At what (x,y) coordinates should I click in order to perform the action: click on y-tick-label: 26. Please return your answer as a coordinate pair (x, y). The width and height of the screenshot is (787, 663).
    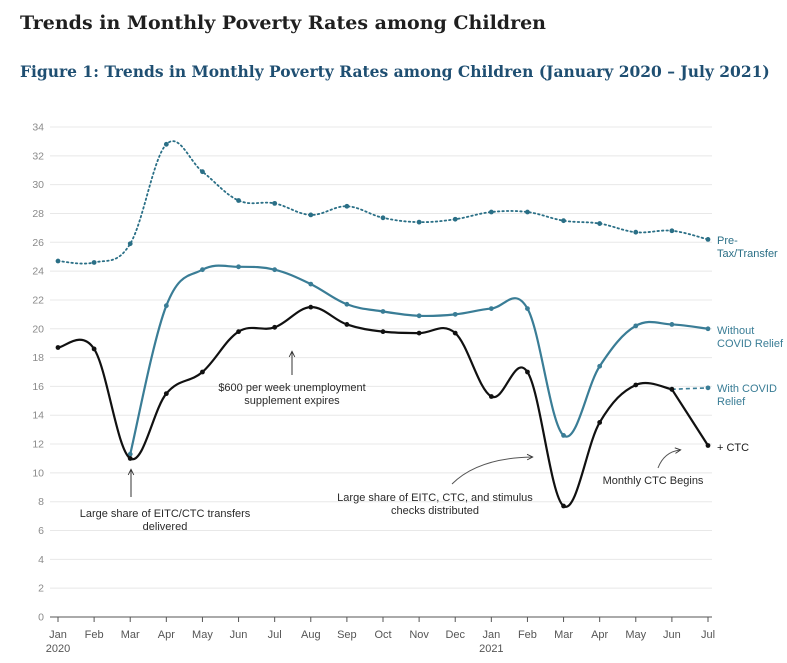
    Looking at the image, I should click on (38, 243).